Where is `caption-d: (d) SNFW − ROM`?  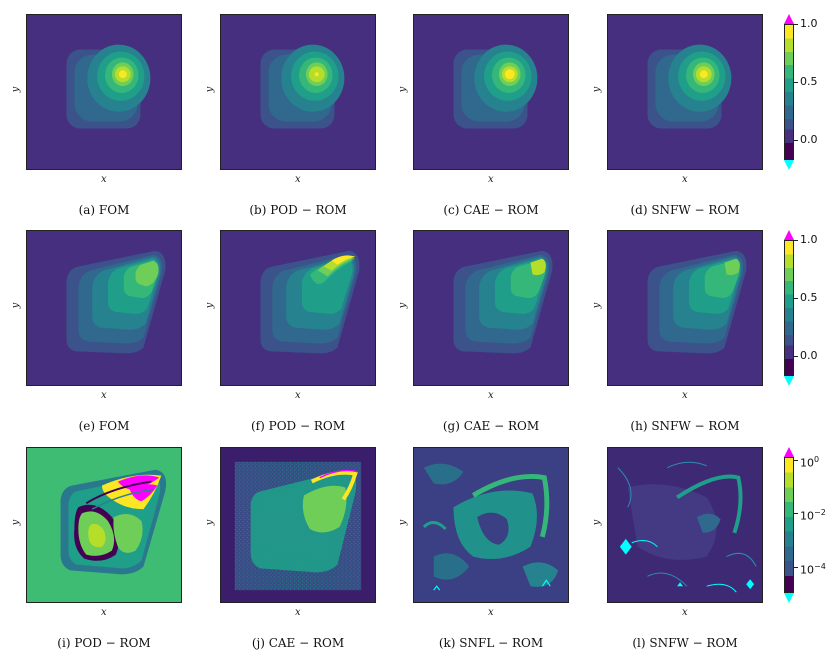 caption-d: (d) SNFW − ROM is located at coordinates (685, 210).